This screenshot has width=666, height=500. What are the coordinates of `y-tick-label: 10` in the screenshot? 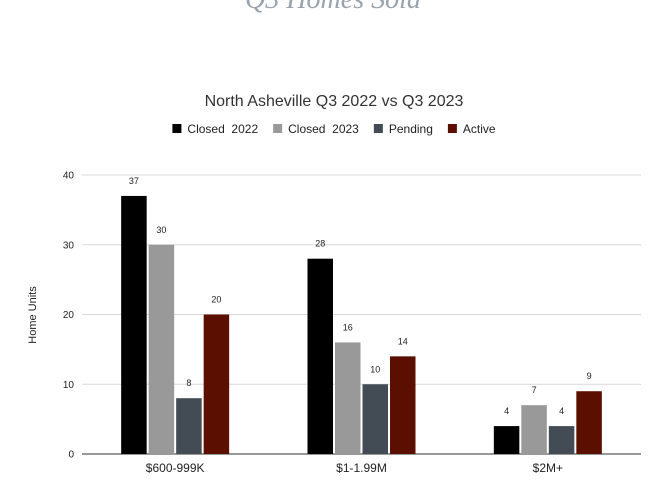 It's located at (69, 385).